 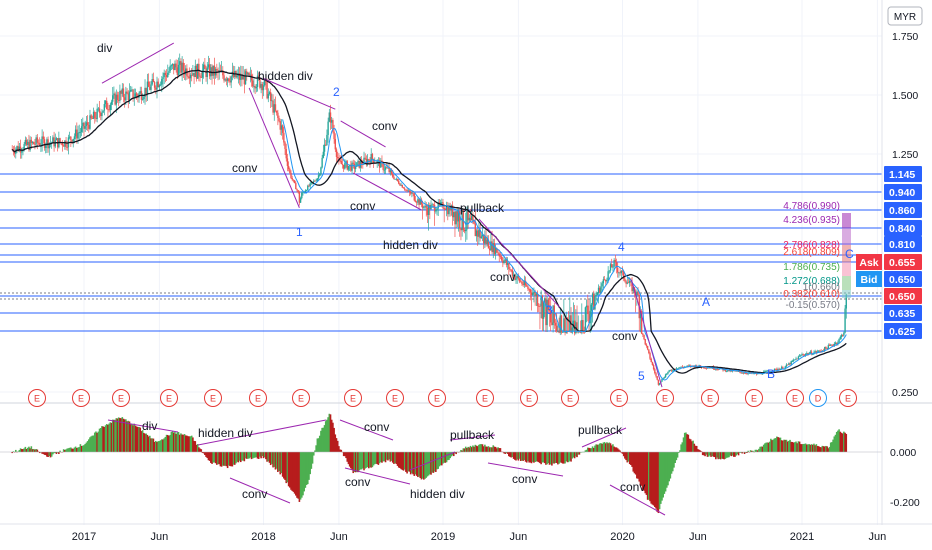 What do you see at coordinates (600, 430) in the screenshot?
I see `oscillator-annotation: pullback` at bounding box center [600, 430].